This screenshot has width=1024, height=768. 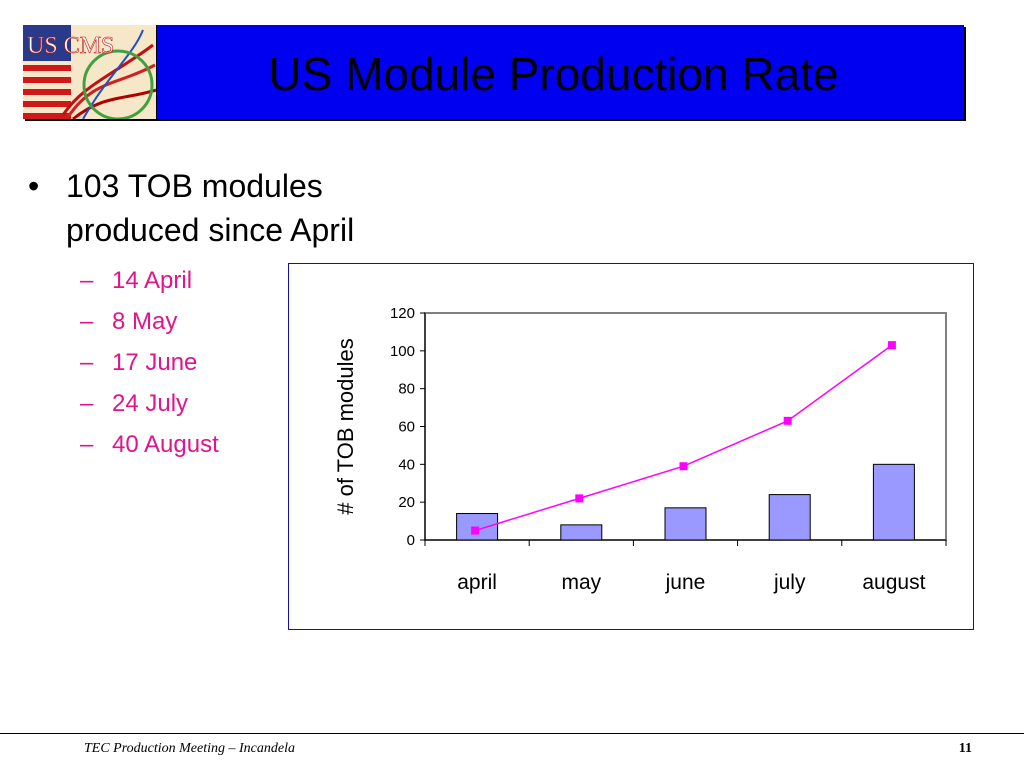 I want to click on footer-text: TEC Production Meeting – Incandela, so click(x=189, y=748).